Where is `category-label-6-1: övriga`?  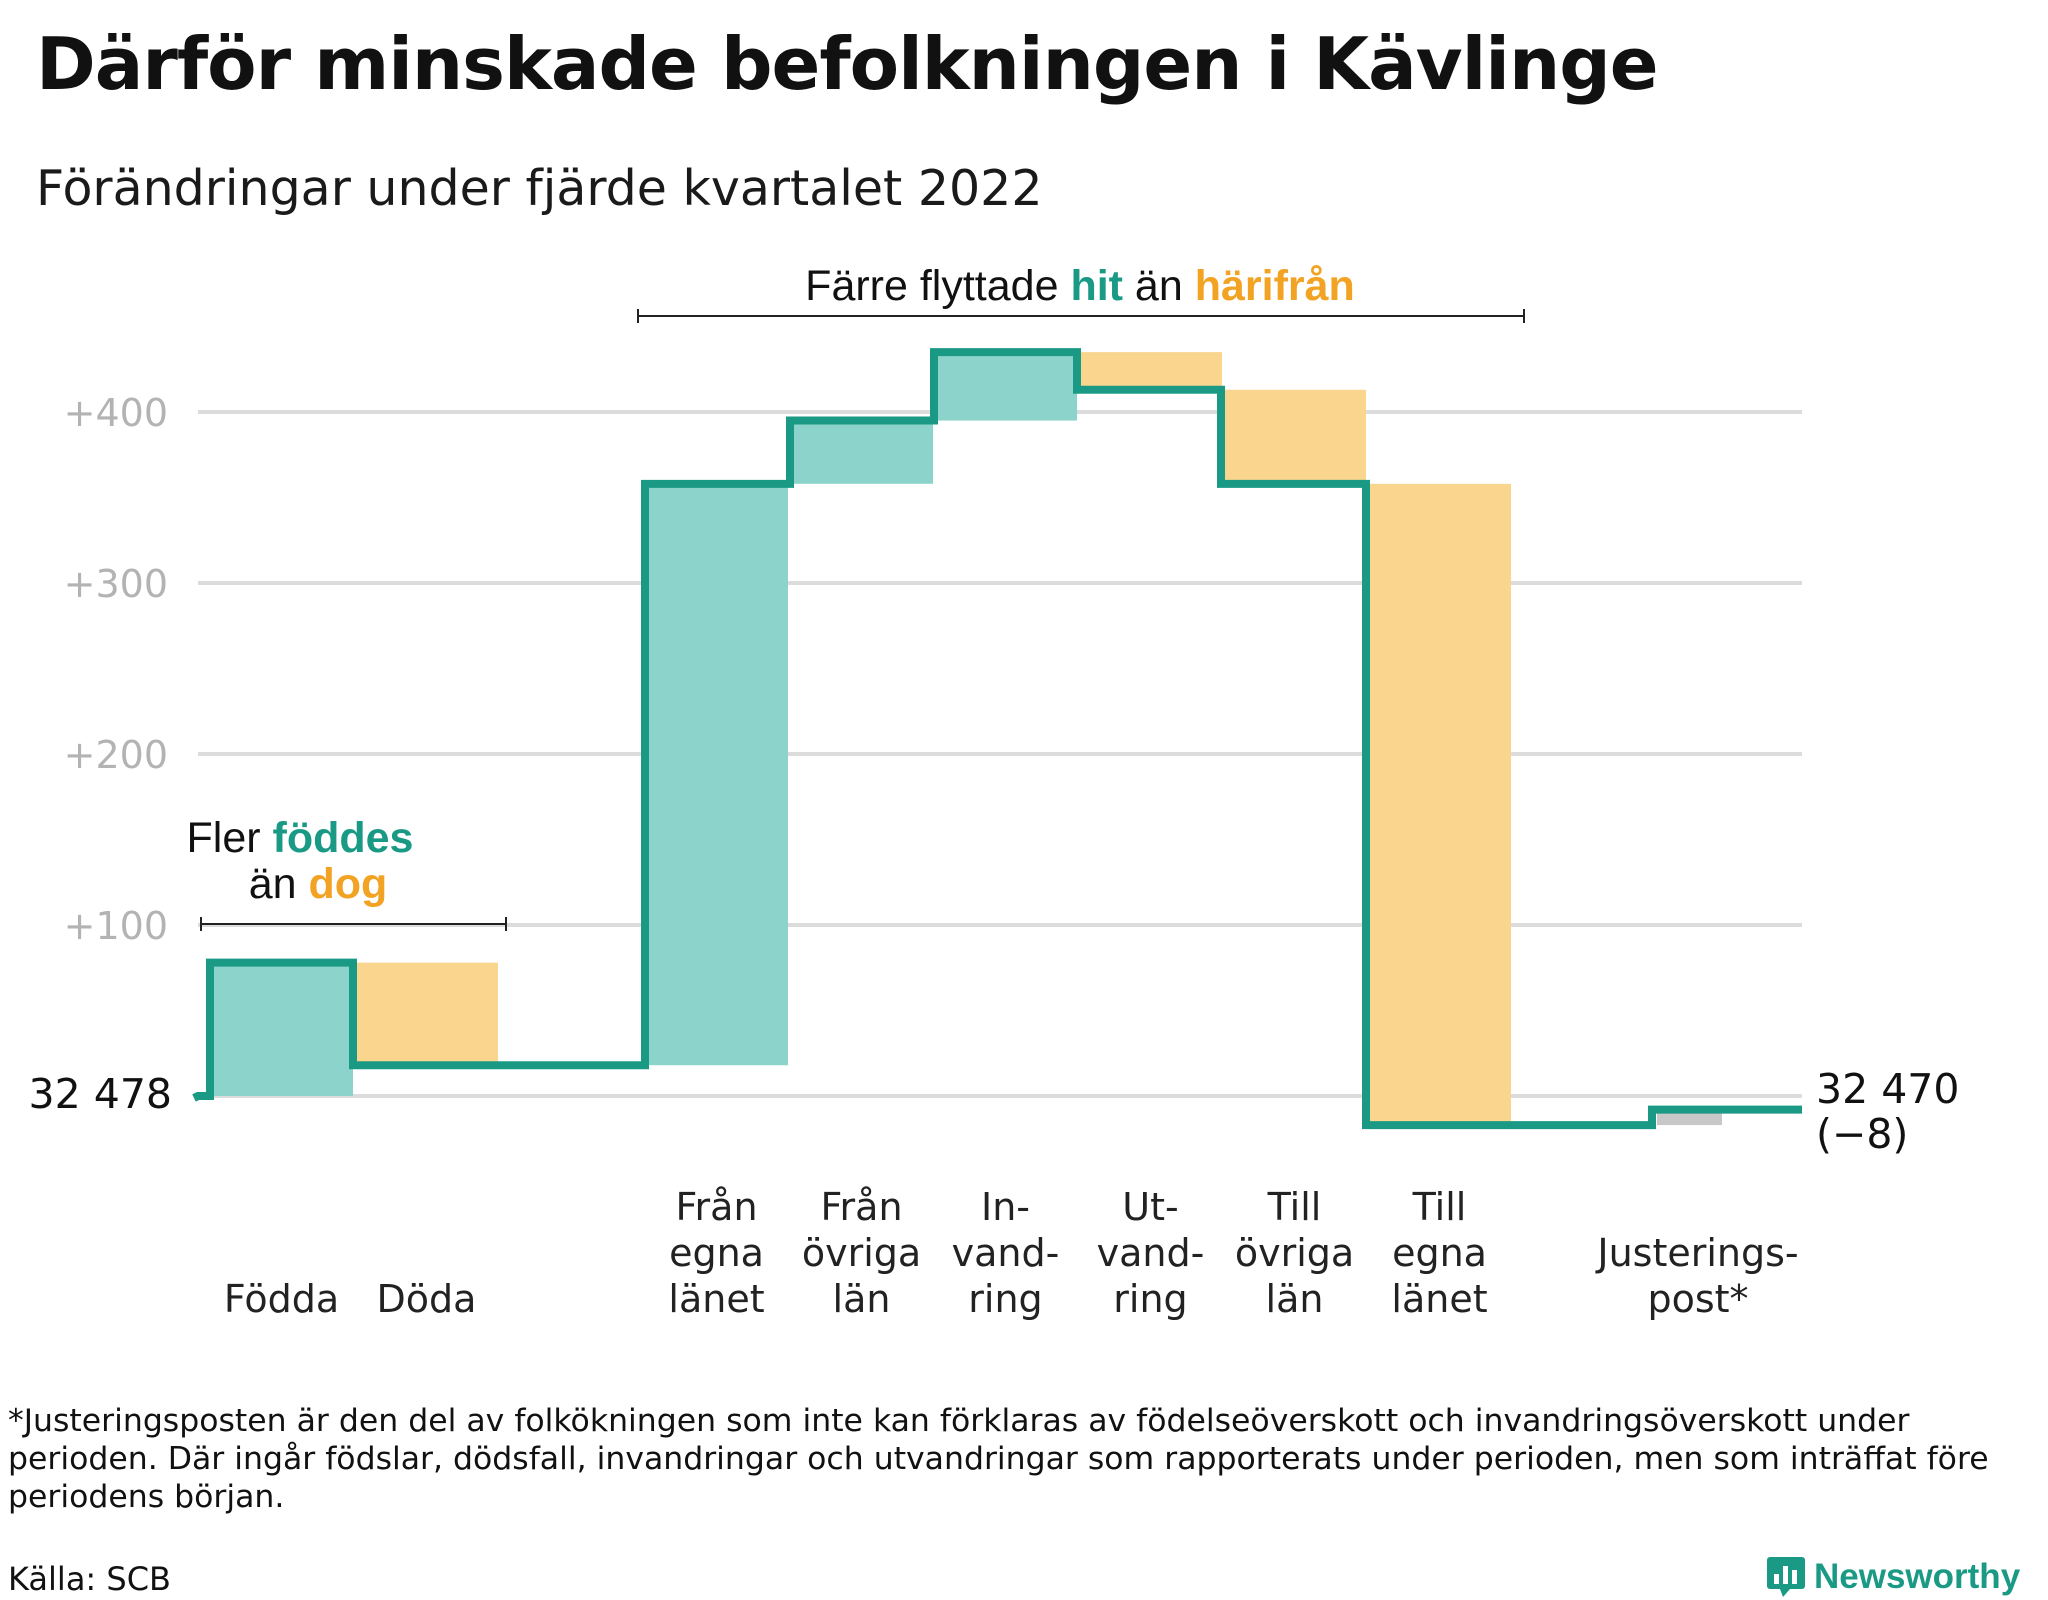
category-label-6-1: övriga is located at coordinates (1294, 1253).